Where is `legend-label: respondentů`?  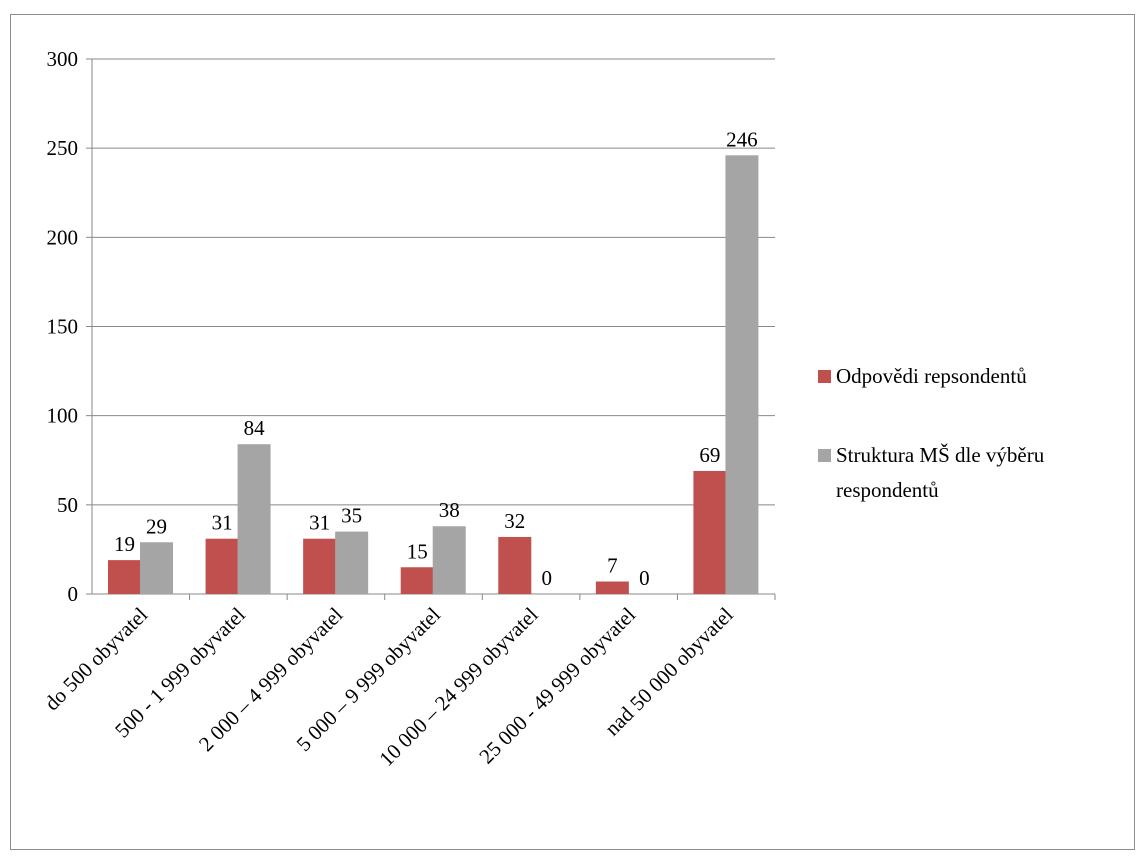 legend-label: respondentů is located at coordinates (887, 490).